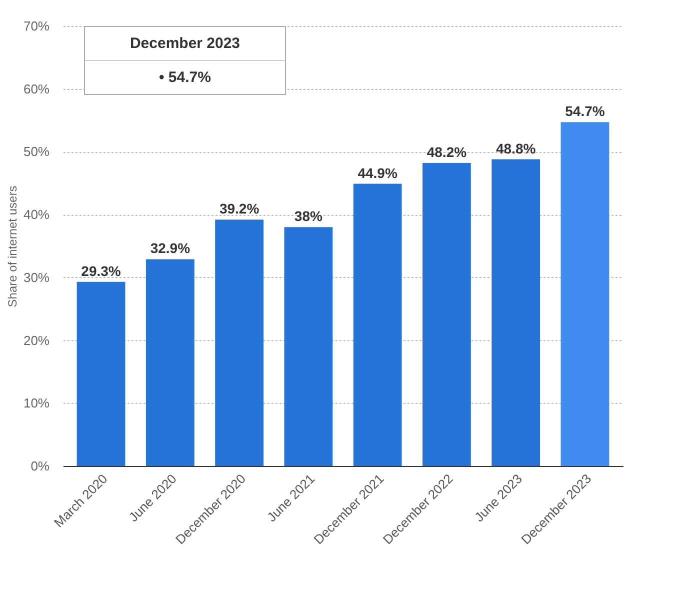 The height and width of the screenshot is (589, 673). I want to click on y-tick-label: 10%, so click(36, 403).